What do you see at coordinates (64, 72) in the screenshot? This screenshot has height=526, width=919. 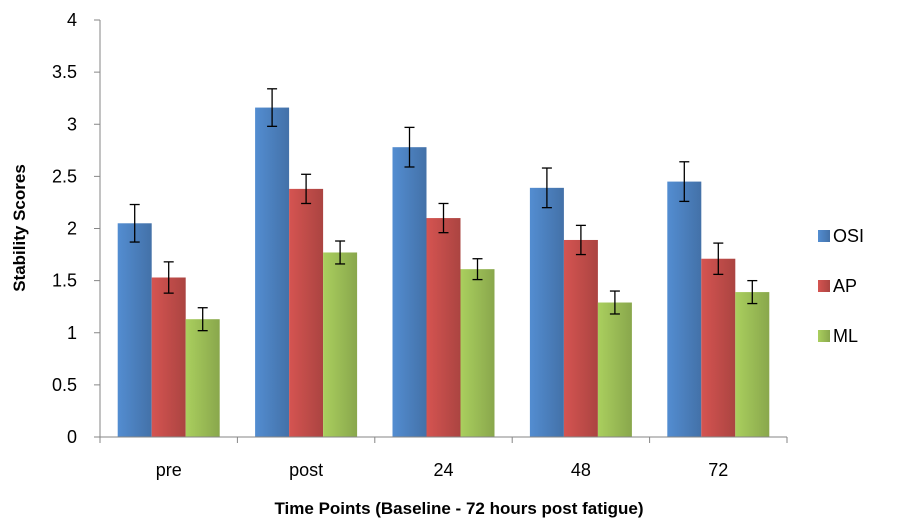 I see `y-tick-label: 3.5` at bounding box center [64, 72].